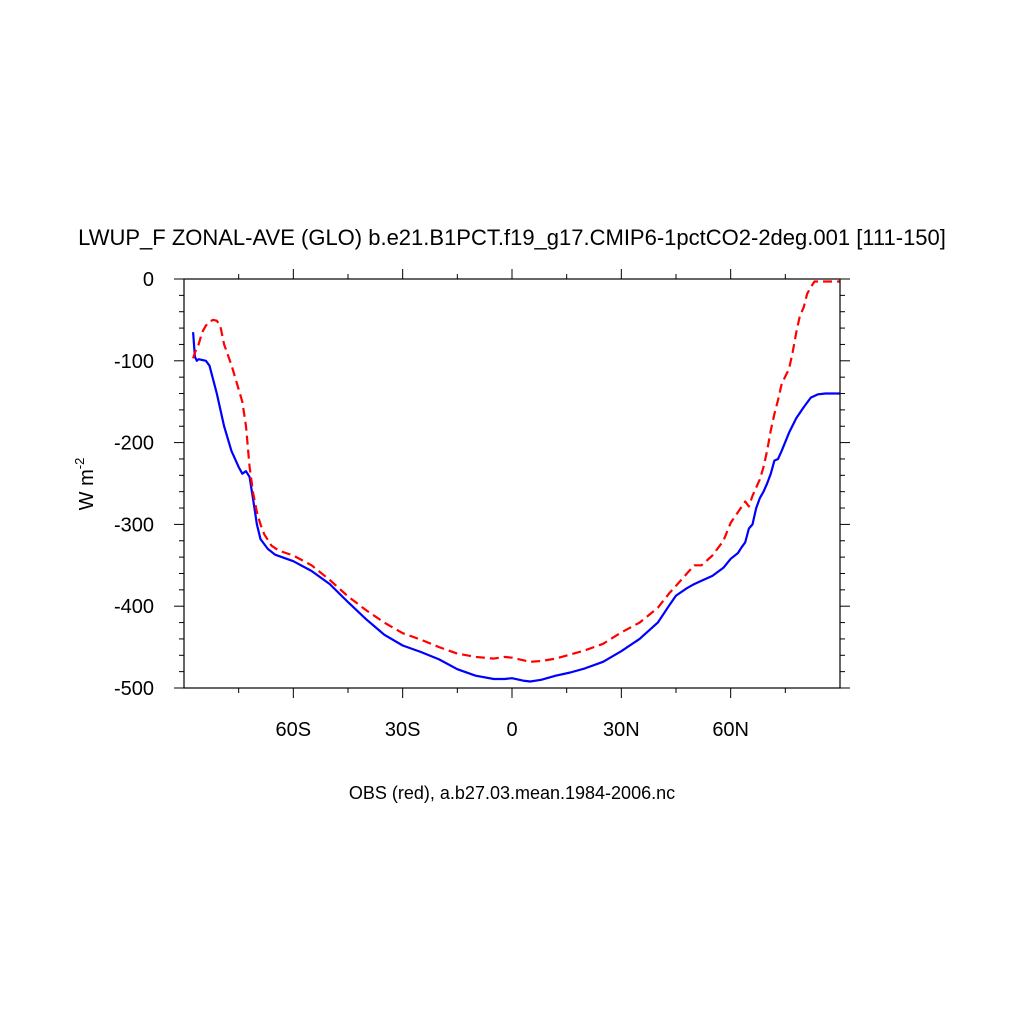 The width and height of the screenshot is (1024, 1024). I want to click on y-axis-label: W m-2, so click(85, 484).